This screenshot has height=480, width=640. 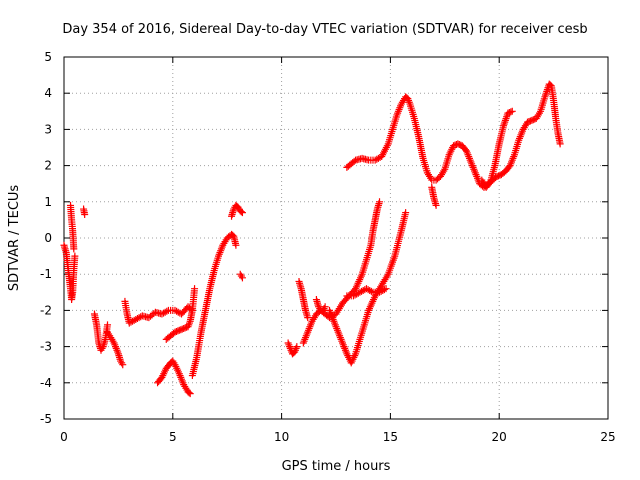 I want to click on x-tick-label: 15, so click(x=390, y=437).